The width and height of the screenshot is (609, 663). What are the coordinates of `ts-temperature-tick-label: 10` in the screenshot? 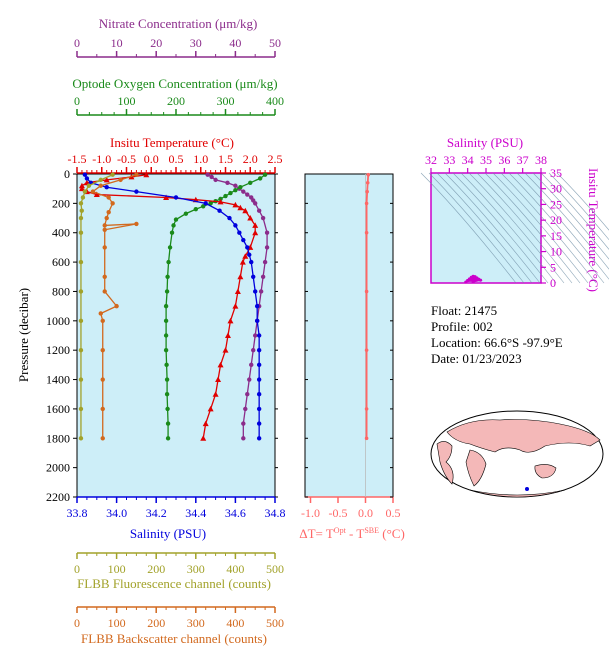 It's located at (556, 252).